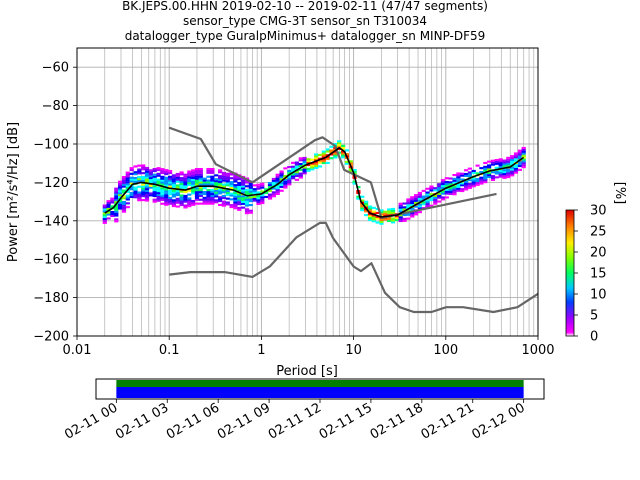 The width and height of the screenshot is (640, 480). What do you see at coordinates (51, 260) in the screenshot?
I see `y-tick-label: −160` at bounding box center [51, 260].